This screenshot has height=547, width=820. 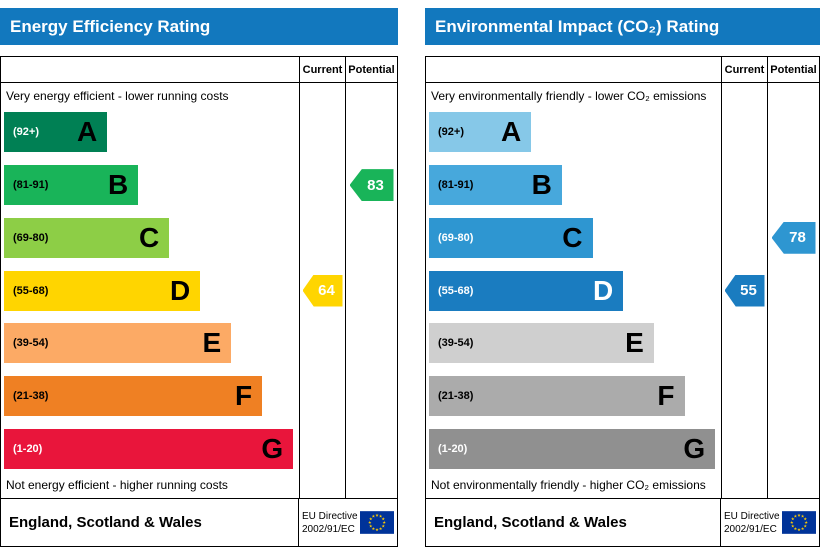 What do you see at coordinates (133, 395) in the screenshot?
I see `band-f: (21-38) F` at bounding box center [133, 395].